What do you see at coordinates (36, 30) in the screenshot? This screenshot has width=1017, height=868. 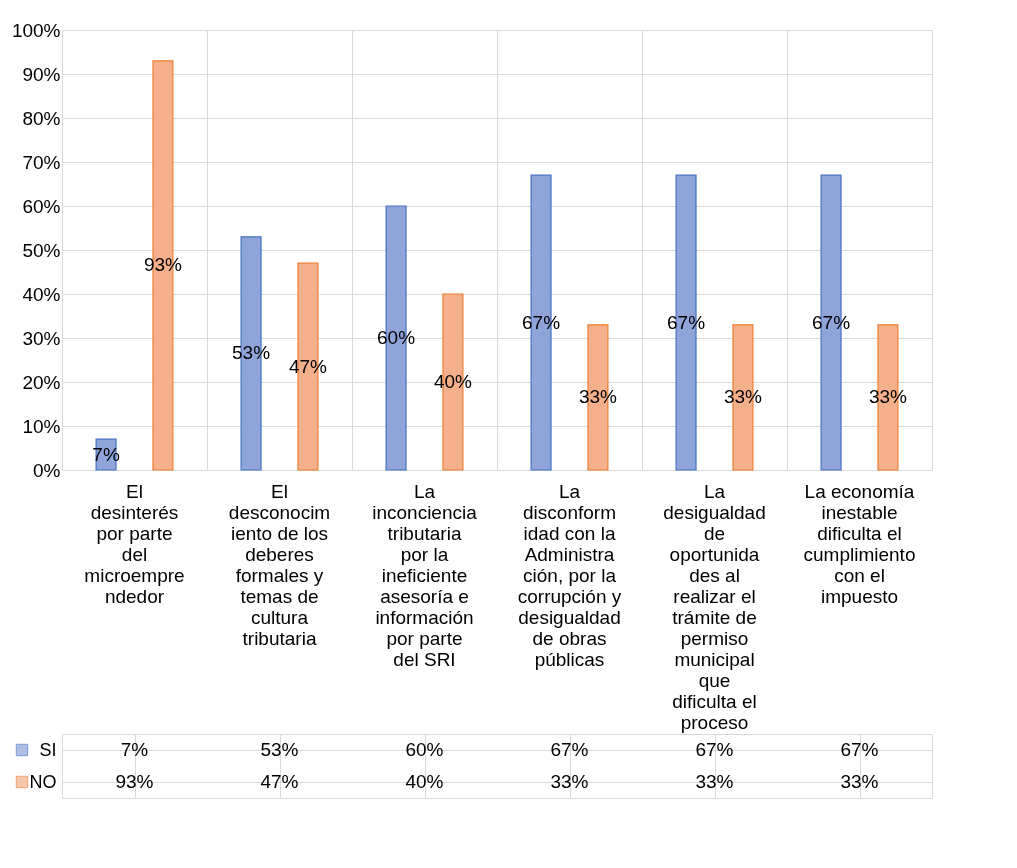 I see `y-tick-label: 100%` at bounding box center [36, 30].